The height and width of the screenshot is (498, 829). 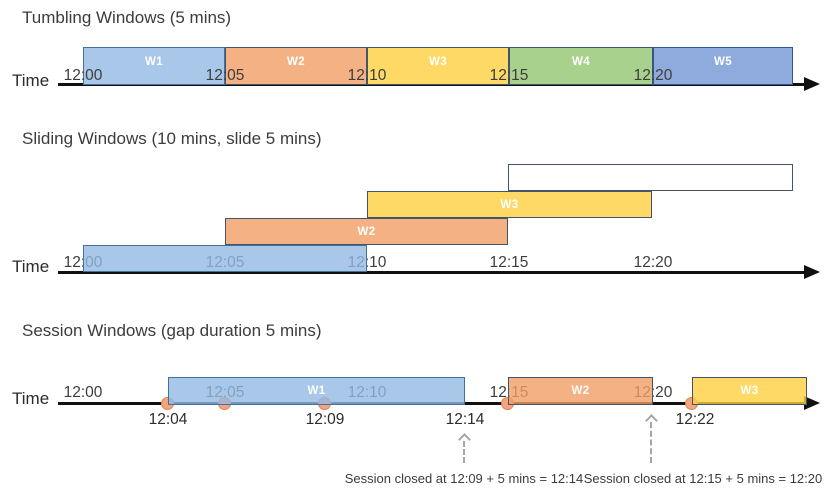 I want to click on window-box: W5, so click(x=723, y=66).